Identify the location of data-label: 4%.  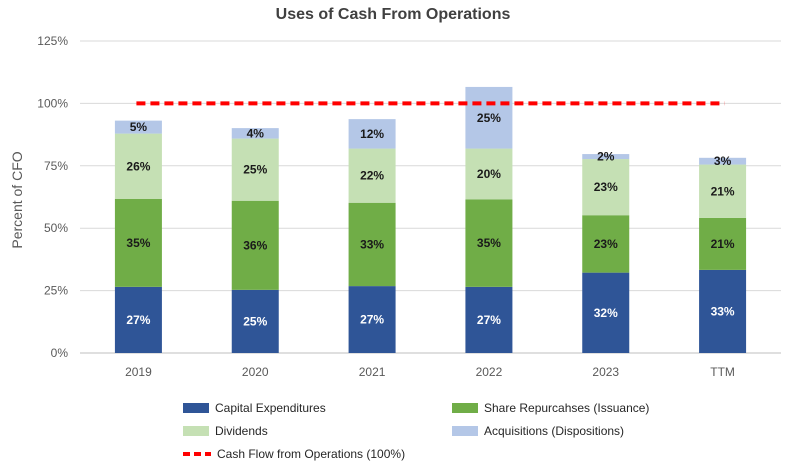
(256, 133).